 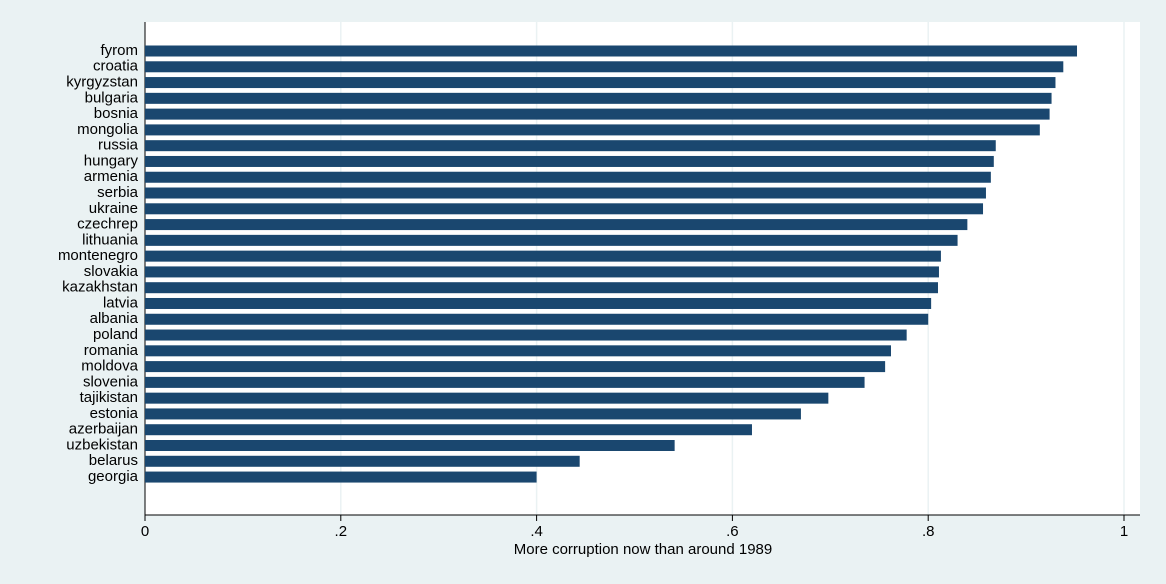 What do you see at coordinates (118, 145) in the screenshot?
I see `y-tick-label: russia` at bounding box center [118, 145].